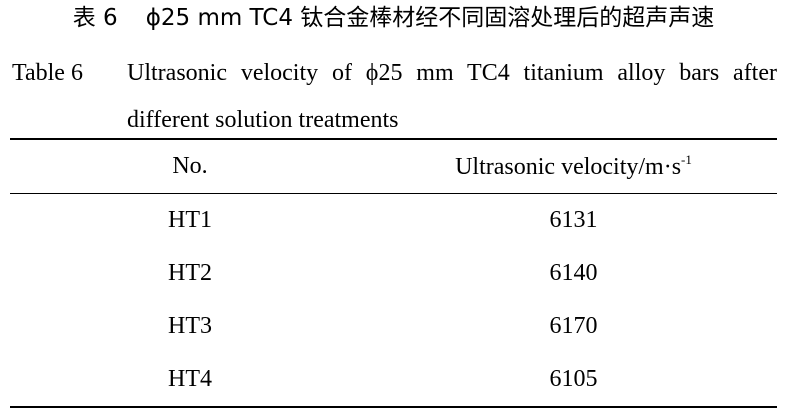 The image size is (787, 419). Describe the element at coordinates (393, 221) in the screenshot. I see `table-row: HT1 6131` at that location.